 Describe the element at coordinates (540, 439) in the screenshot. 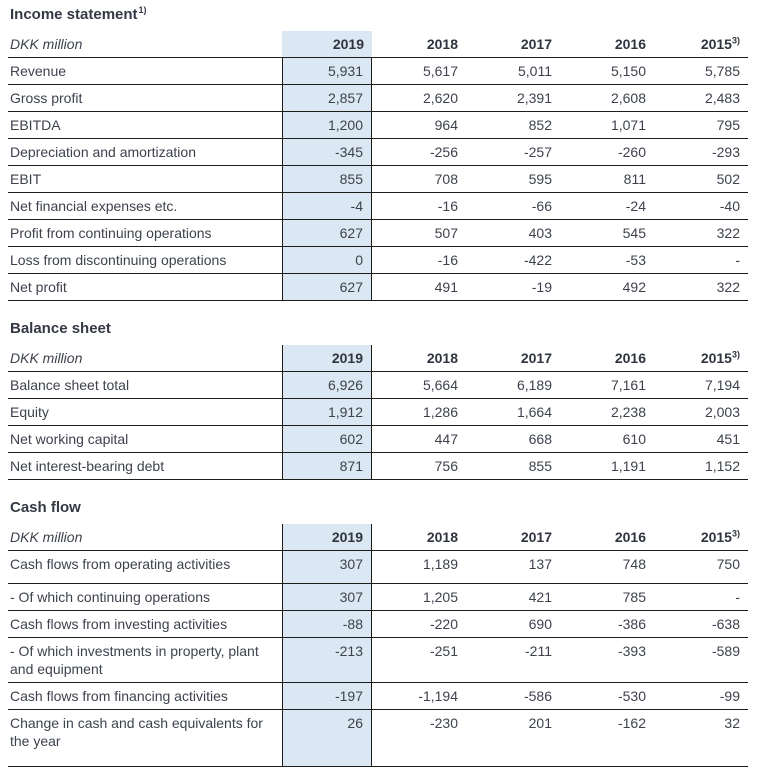

I see `value-cell: 668` at that location.